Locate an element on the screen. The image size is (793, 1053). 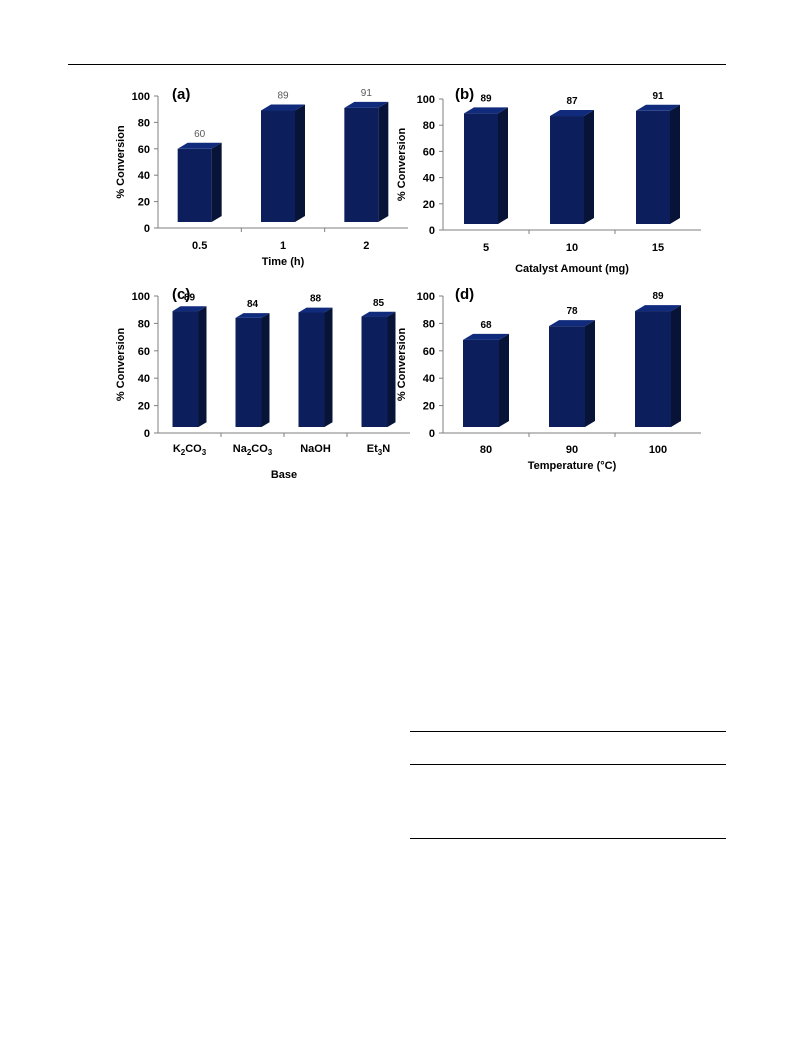
x-tick-label: 5 is located at coordinates (486, 248).